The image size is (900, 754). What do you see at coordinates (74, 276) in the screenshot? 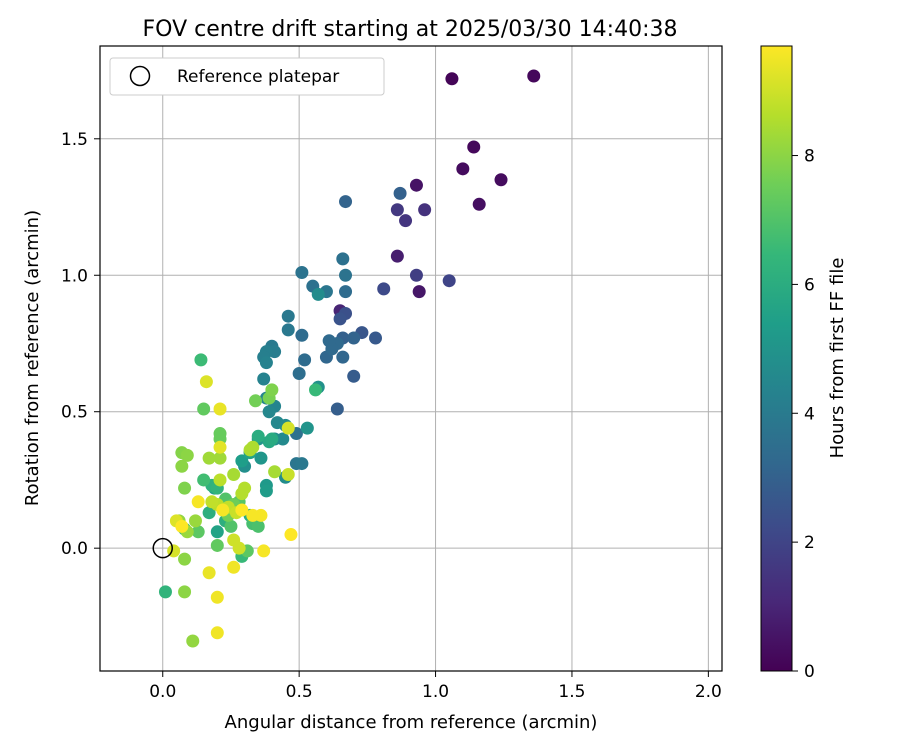
I see `y-tick-label: 1.0` at bounding box center [74, 276].